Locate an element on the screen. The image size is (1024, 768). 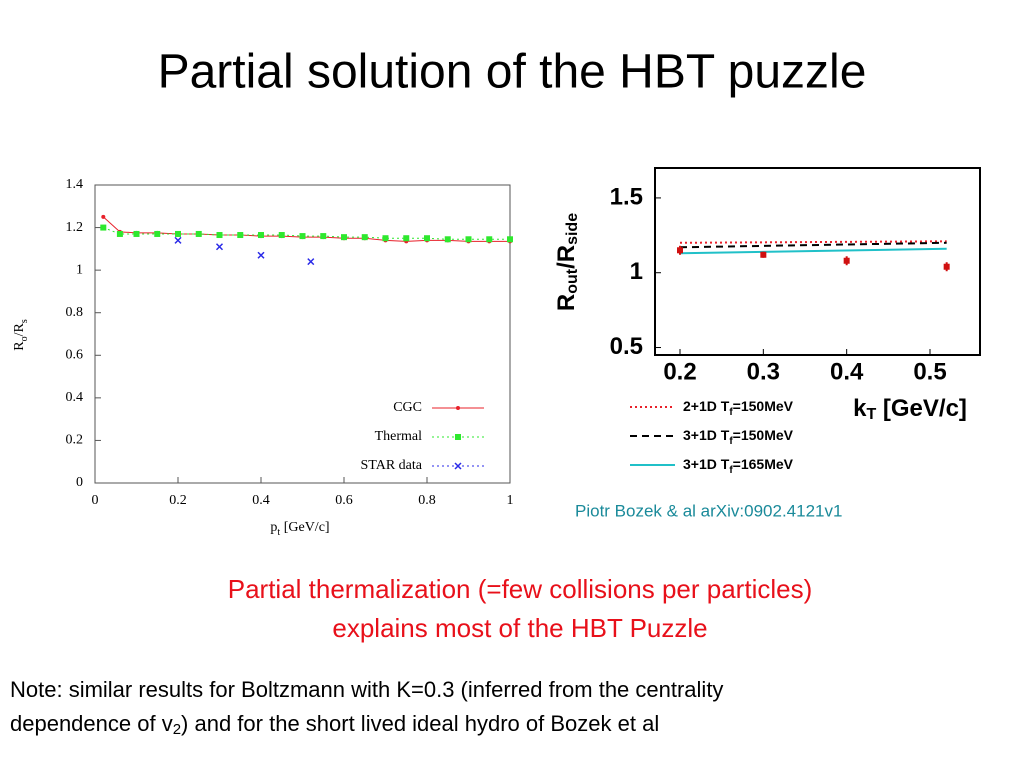
x-axis-label: kT [GeV/c] is located at coordinates (910, 409).